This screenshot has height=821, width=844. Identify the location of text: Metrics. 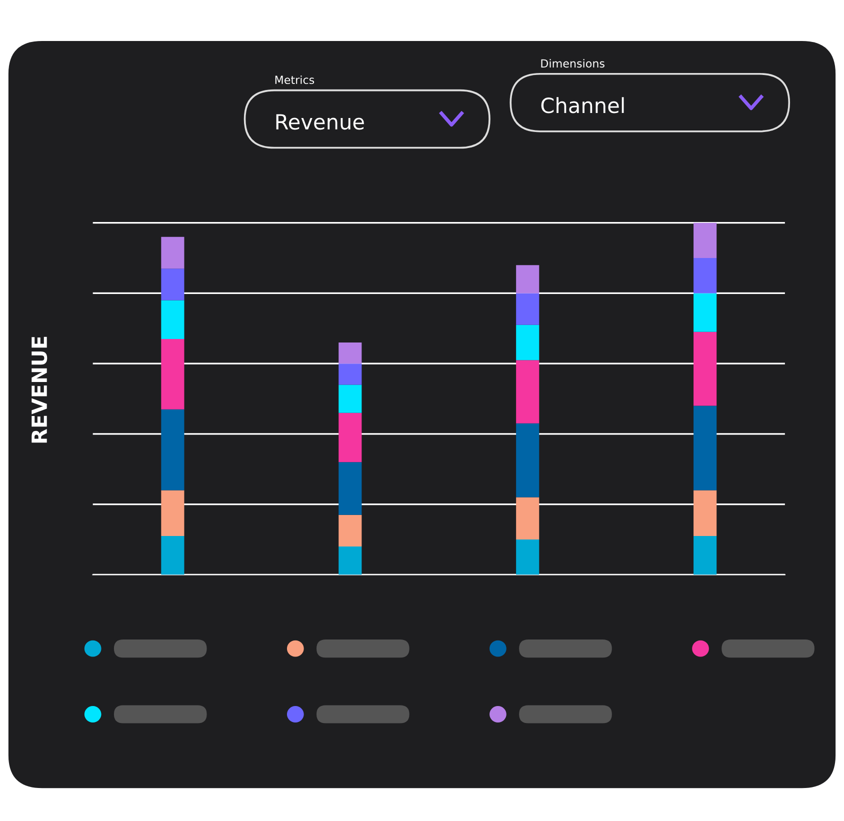
(294, 79).